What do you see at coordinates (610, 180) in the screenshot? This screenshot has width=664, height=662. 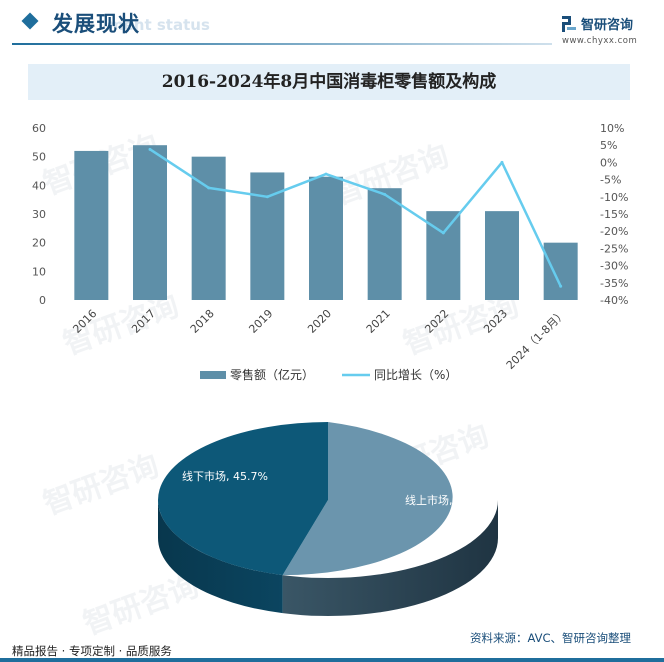 I see `y-right-tick-label: -5%` at bounding box center [610, 180].